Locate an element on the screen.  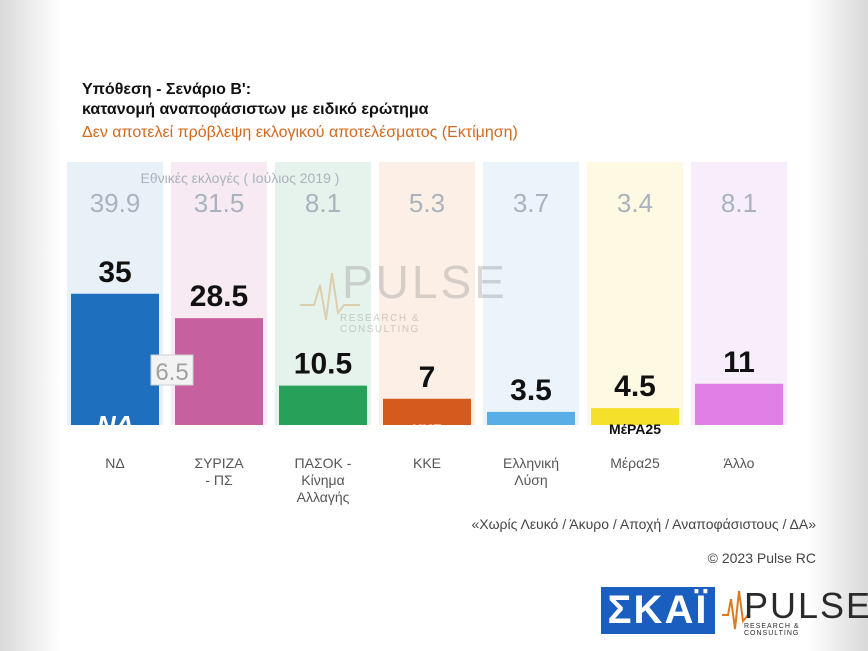
category-label-line: Λύση is located at coordinates (530, 480).